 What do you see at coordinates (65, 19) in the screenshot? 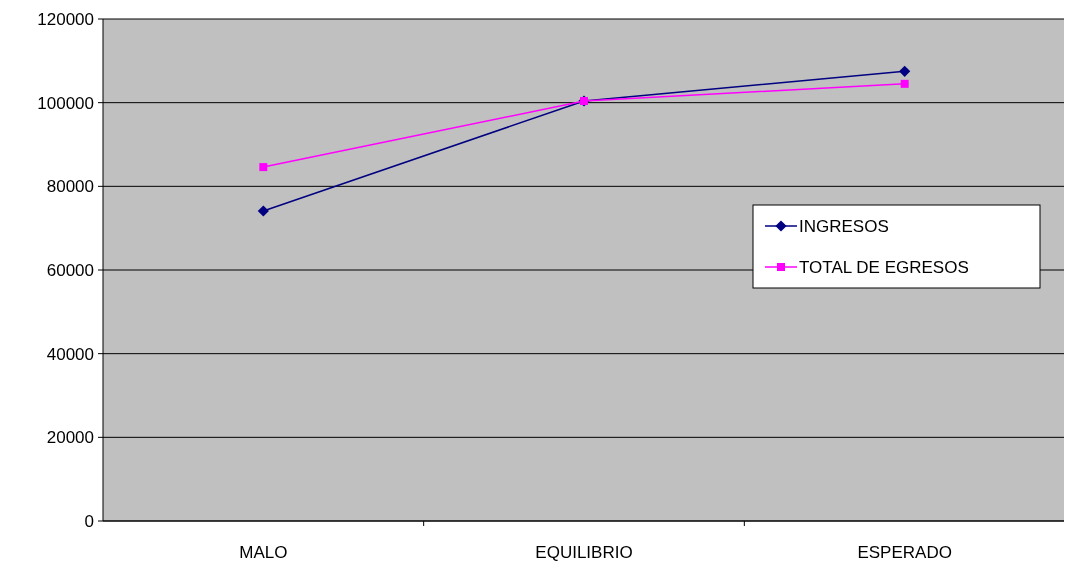
I see `y-tick-label: 120000` at bounding box center [65, 19].